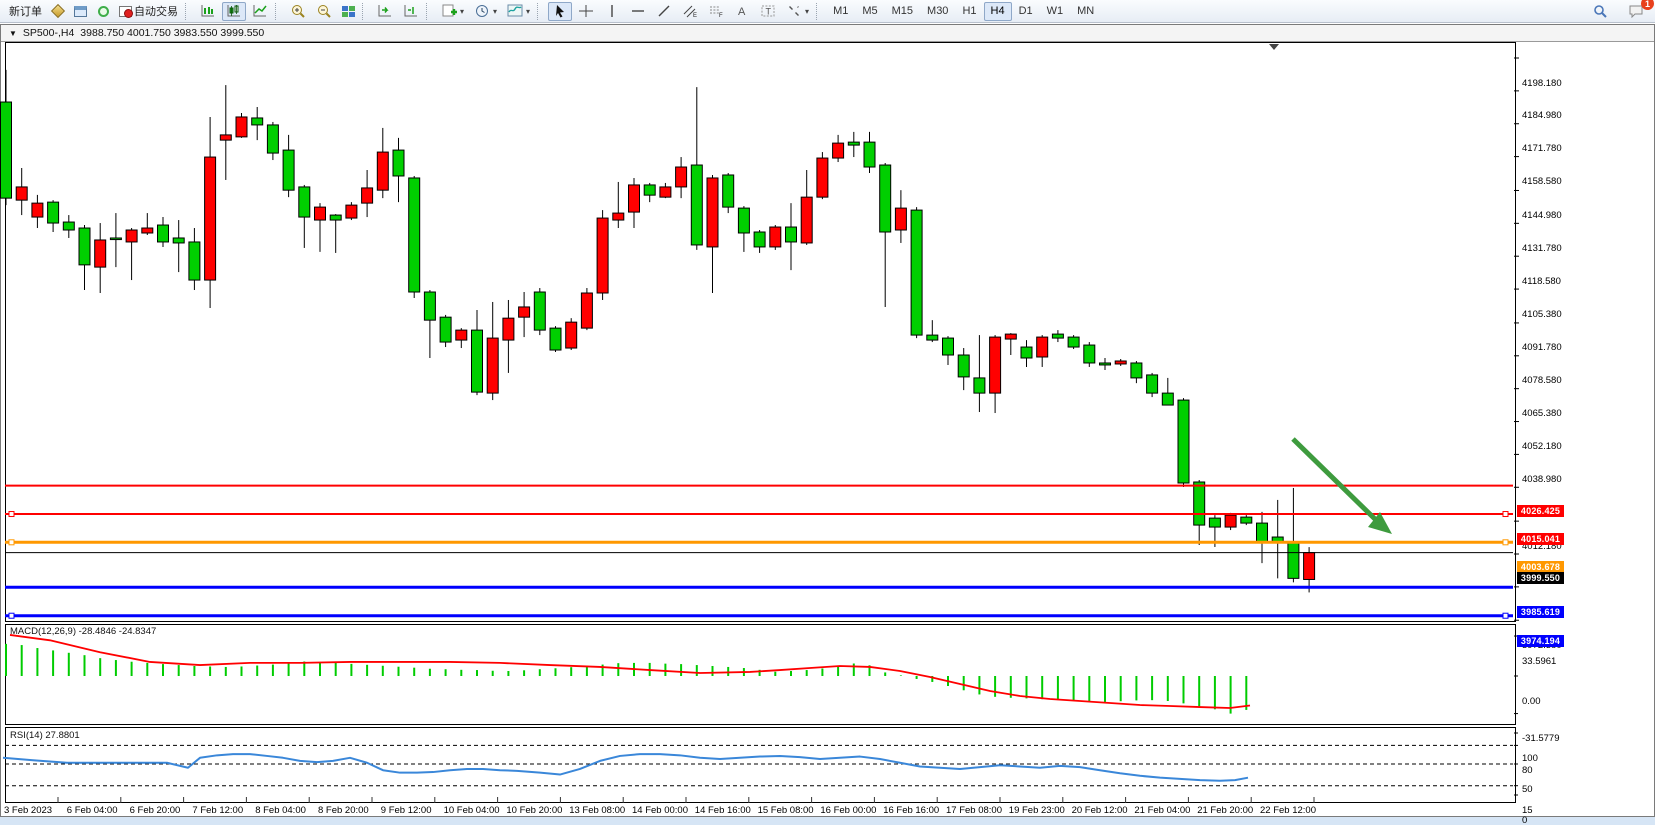 This screenshot has height=825, width=1655. I want to click on timeframe-m15: M15, so click(902, 11).